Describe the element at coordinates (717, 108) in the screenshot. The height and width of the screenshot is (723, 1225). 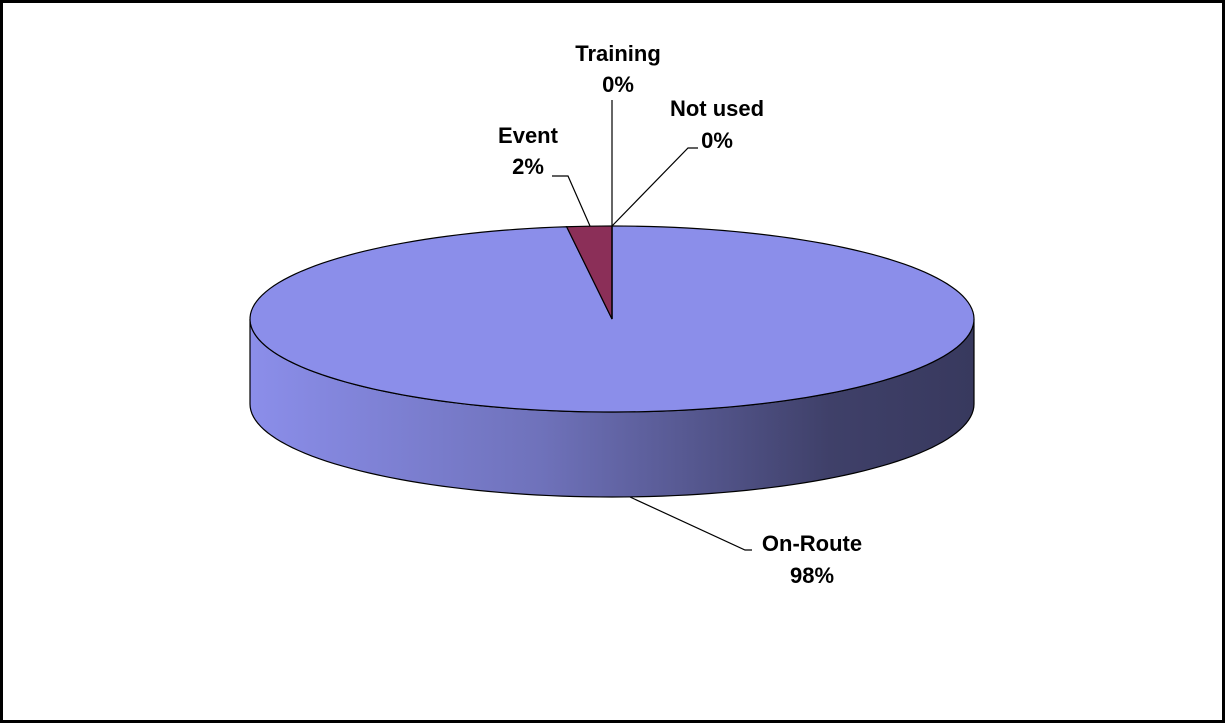
I see `data-label-name: Not used` at that location.